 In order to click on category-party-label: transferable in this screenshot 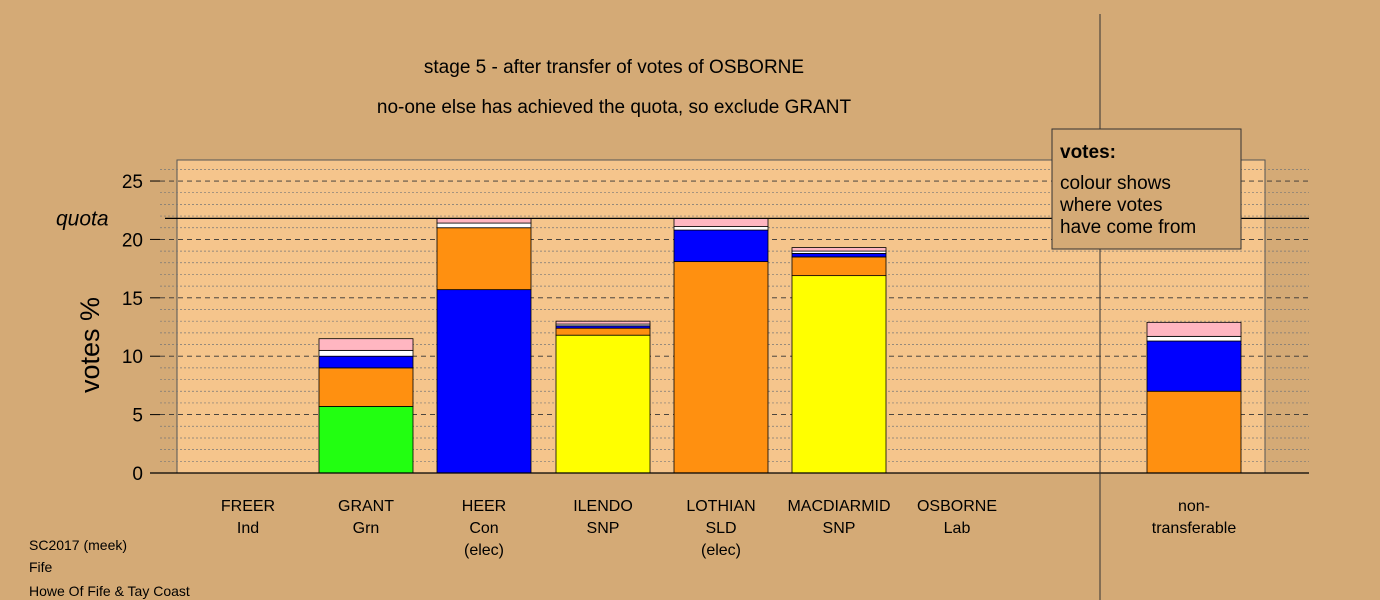, I will do `click(1194, 528)`.